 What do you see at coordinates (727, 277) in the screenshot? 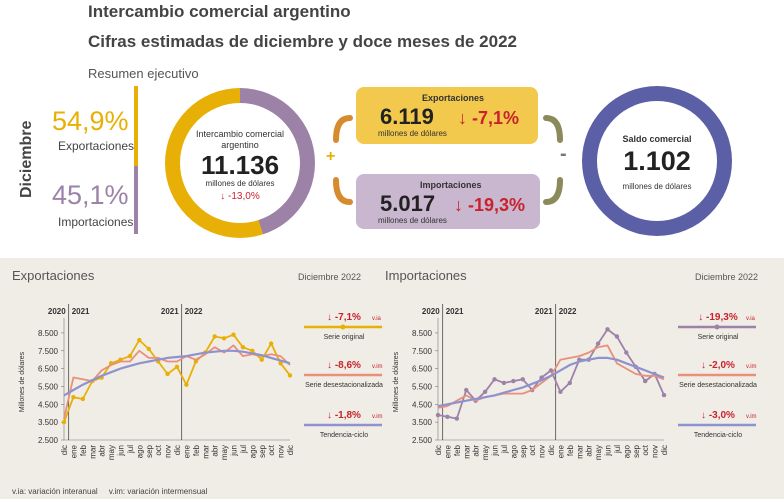
I see `imports-chart-date: Diciembre 2022` at bounding box center [727, 277].